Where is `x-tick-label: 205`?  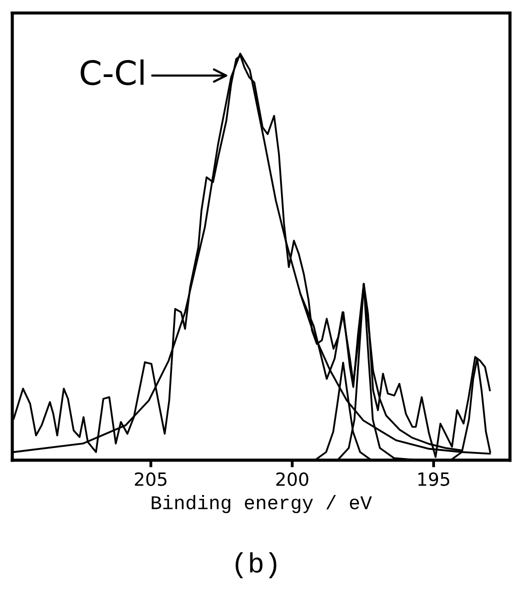 x-tick-label: 205 is located at coordinates (150, 479).